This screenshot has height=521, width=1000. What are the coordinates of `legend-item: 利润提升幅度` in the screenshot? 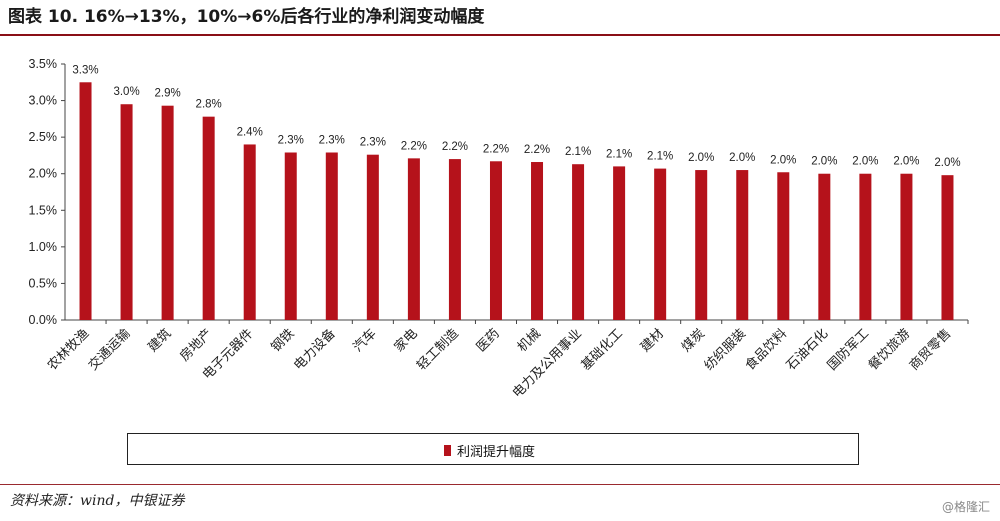 It's located at (489, 450).